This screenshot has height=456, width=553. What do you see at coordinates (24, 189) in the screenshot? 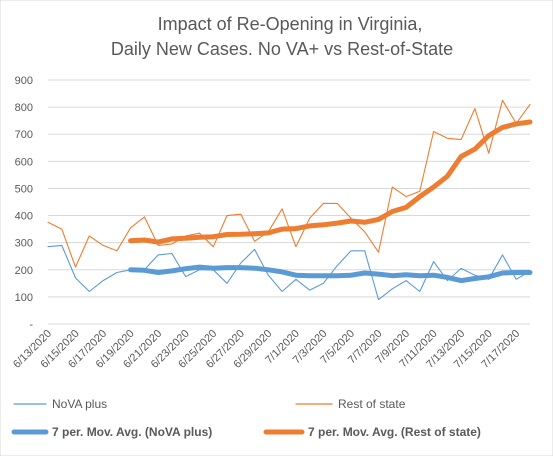
I see `y-tick-label: 500` at bounding box center [24, 189].